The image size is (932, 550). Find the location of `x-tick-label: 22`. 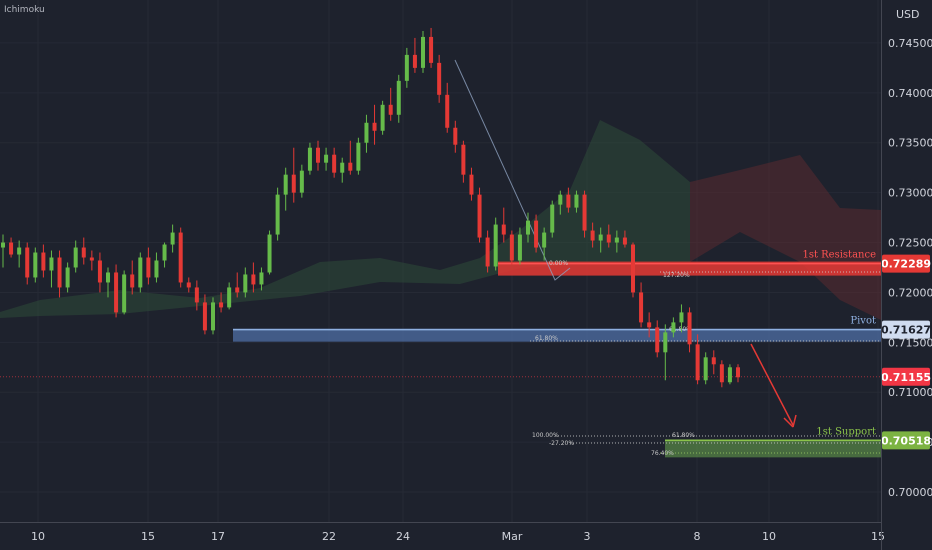

x-tick-label: 22 is located at coordinates (329, 536).